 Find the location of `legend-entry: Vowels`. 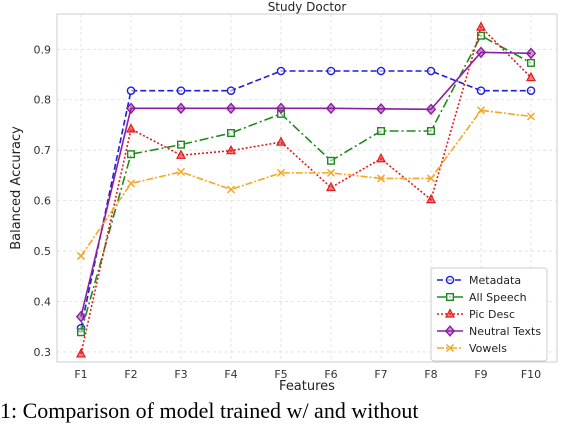

legend-entry: Vowels is located at coordinates (472, 348).